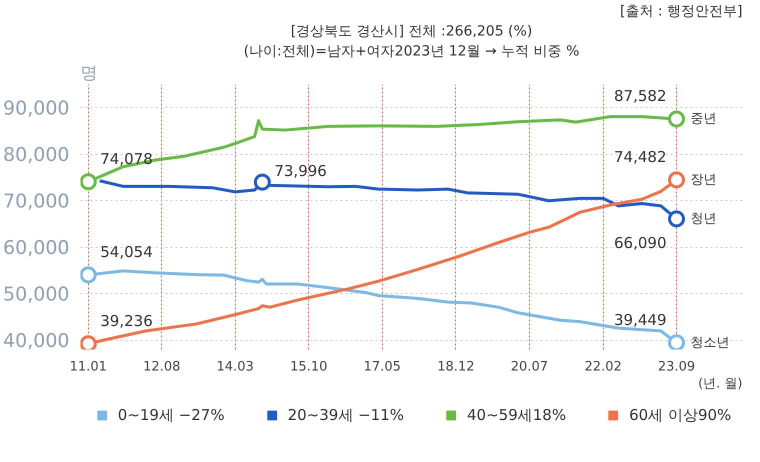 The width and height of the screenshot is (760, 462). I want to click on text: [출처 : 행정안전부], so click(681, 12).